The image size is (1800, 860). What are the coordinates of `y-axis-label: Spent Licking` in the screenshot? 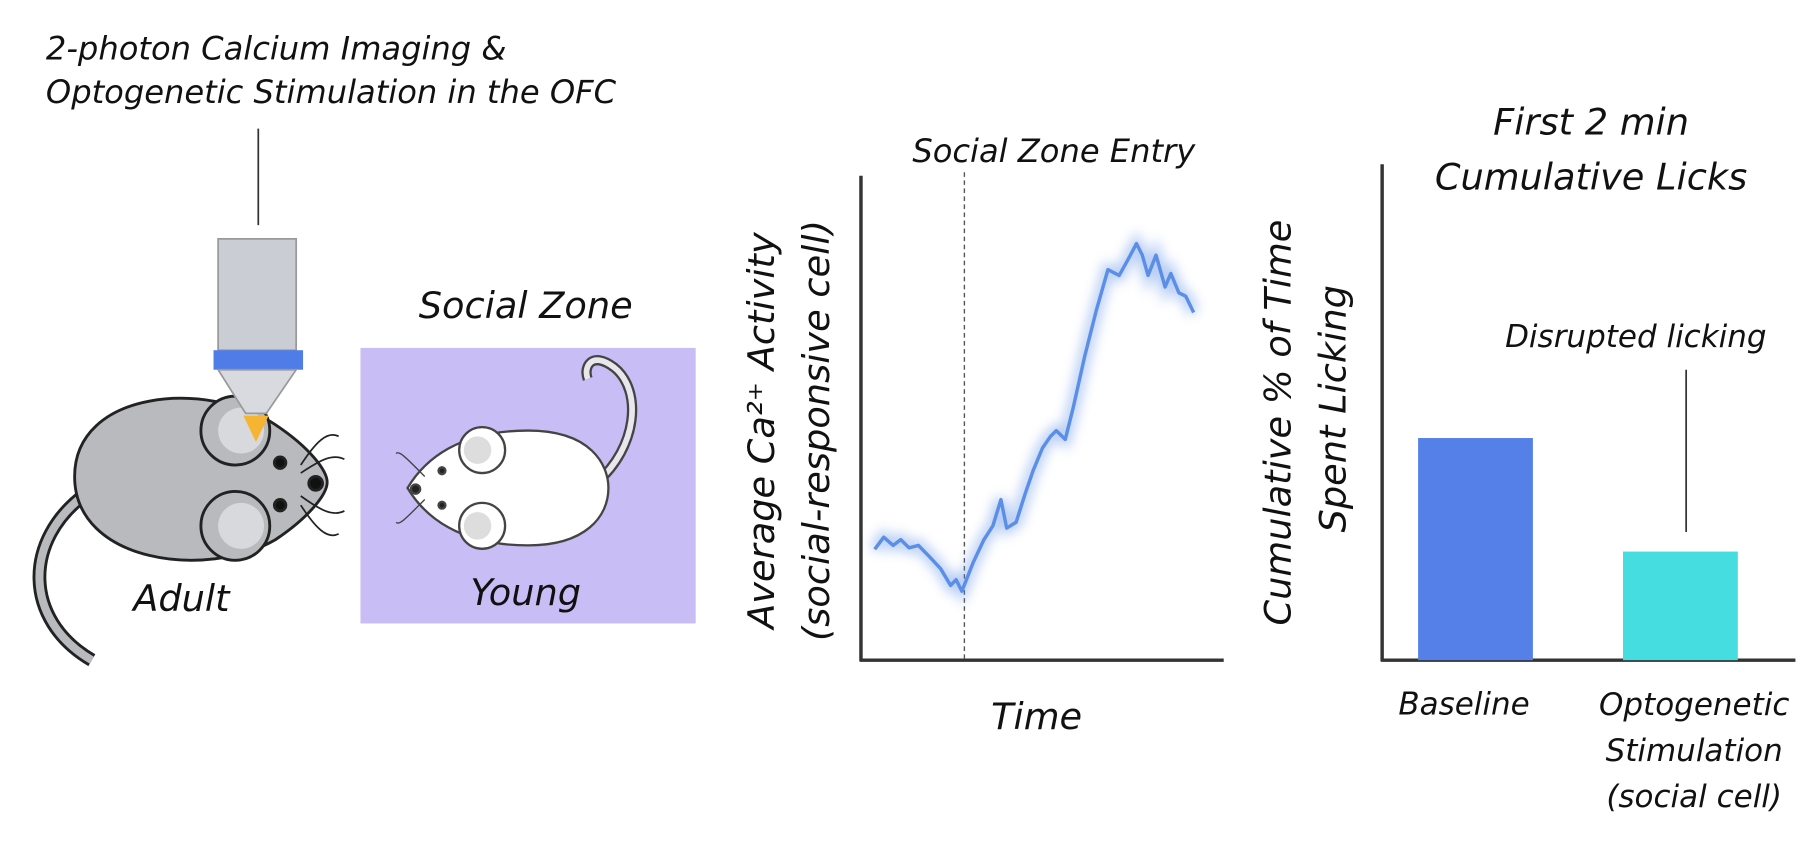 It's located at (1333, 408).